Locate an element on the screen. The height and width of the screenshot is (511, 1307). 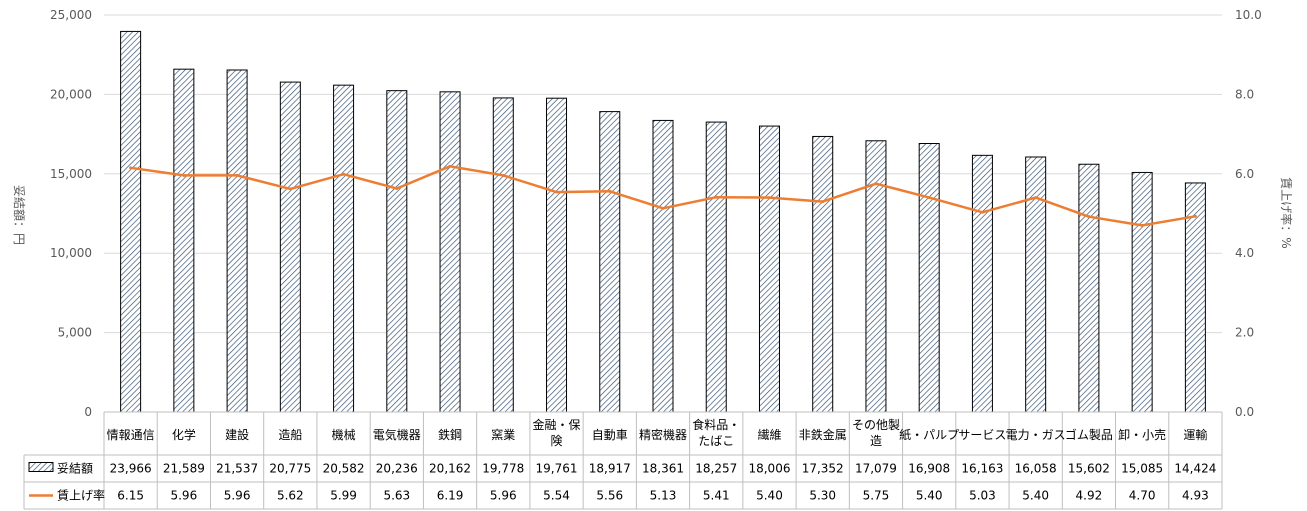
line-value-cell: 4.70 is located at coordinates (1142, 496).